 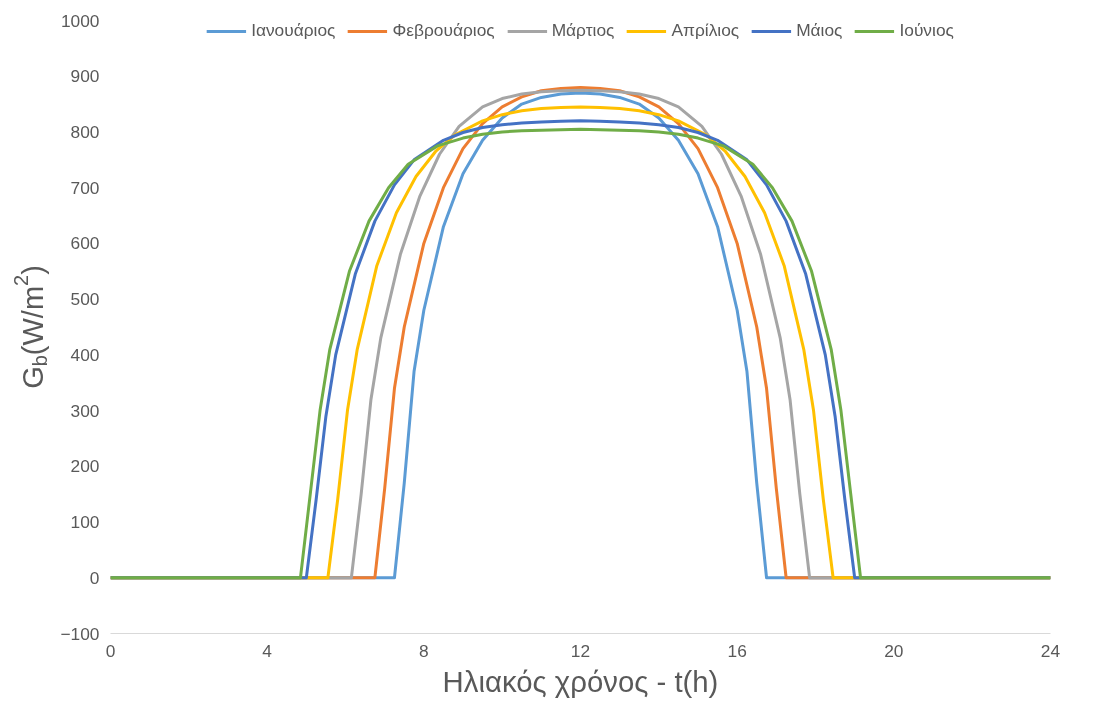 I want to click on y-tick-label: 800, so click(x=85, y=131).